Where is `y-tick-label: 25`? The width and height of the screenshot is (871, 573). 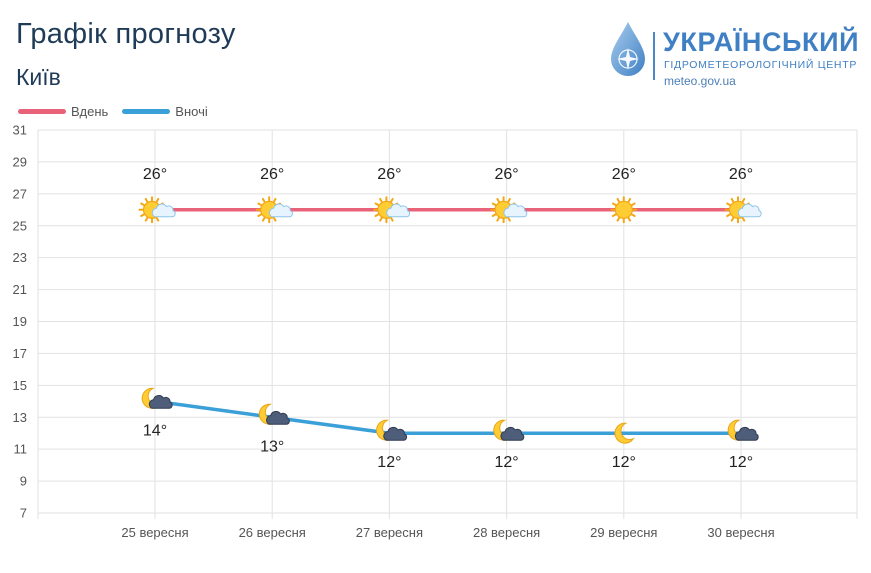
y-tick-label: 25 is located at coordinates (20, 225).